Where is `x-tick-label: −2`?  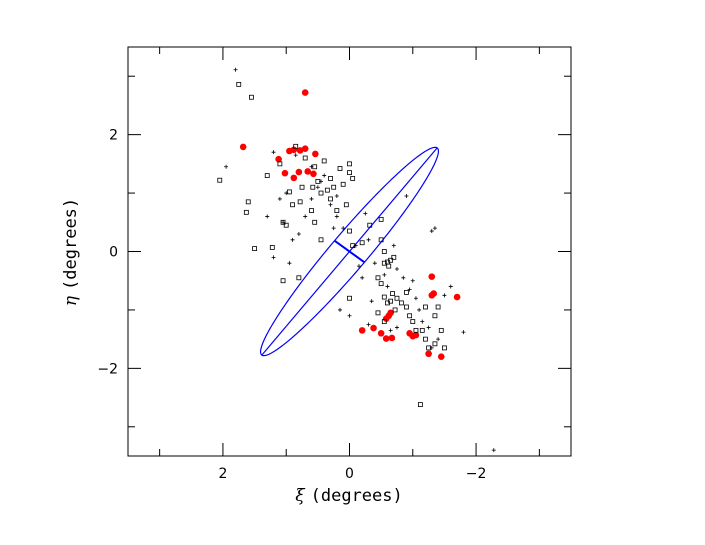
x-tick-label: −2 is located at coordinates (476, 474).